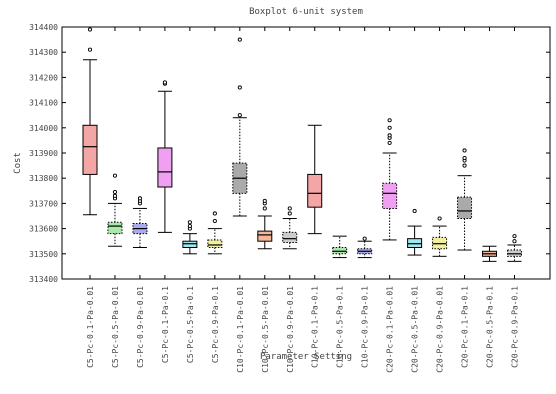 The image size is (556, 394). I want to click on x-tick-label: C20-Pc-0.5-Pa-0.1, so click(490, 327).